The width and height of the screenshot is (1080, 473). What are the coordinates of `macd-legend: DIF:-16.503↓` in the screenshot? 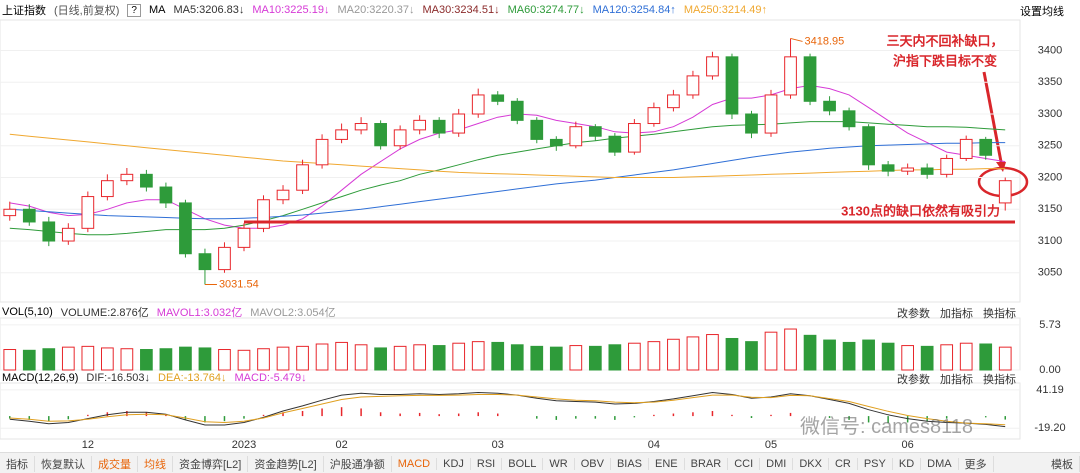 It's located at (118, 378).